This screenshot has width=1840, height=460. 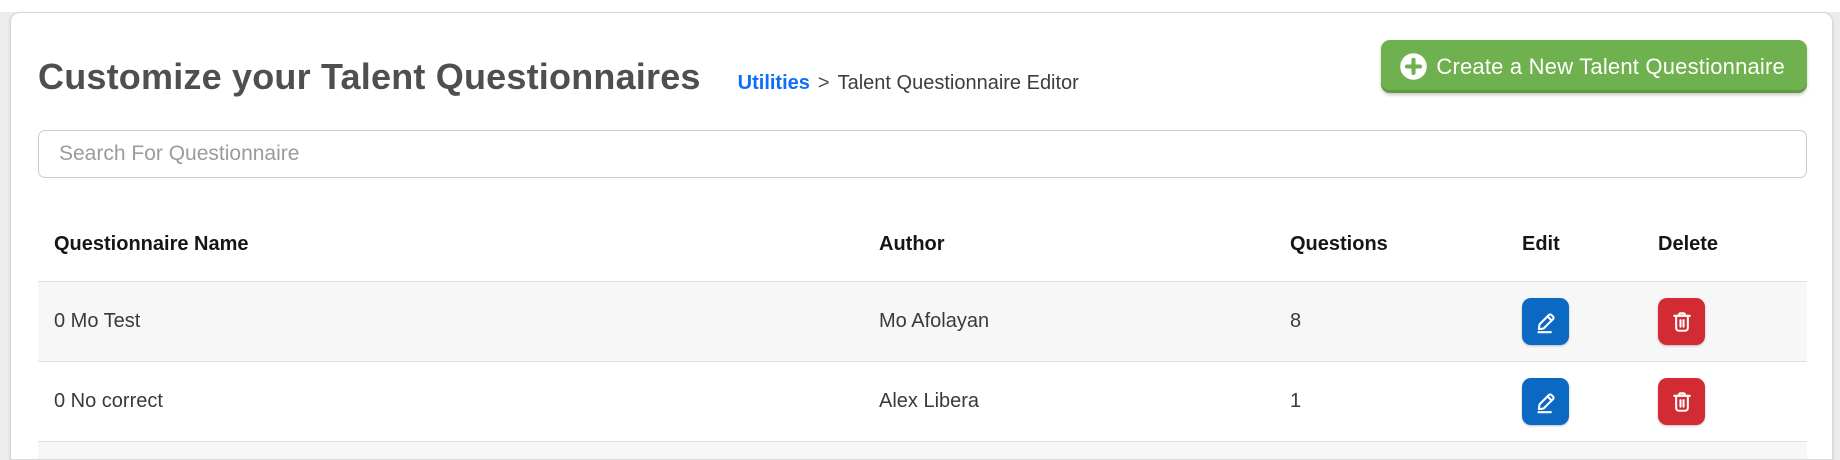 I want to click on table-row-partial, so click(x=922, y=450).